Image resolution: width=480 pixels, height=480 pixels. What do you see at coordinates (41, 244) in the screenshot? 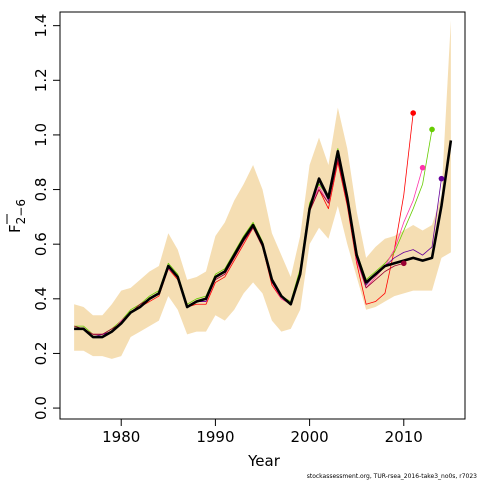
I see `y-tick-label: 0.6` at bounding box center [41, 244].